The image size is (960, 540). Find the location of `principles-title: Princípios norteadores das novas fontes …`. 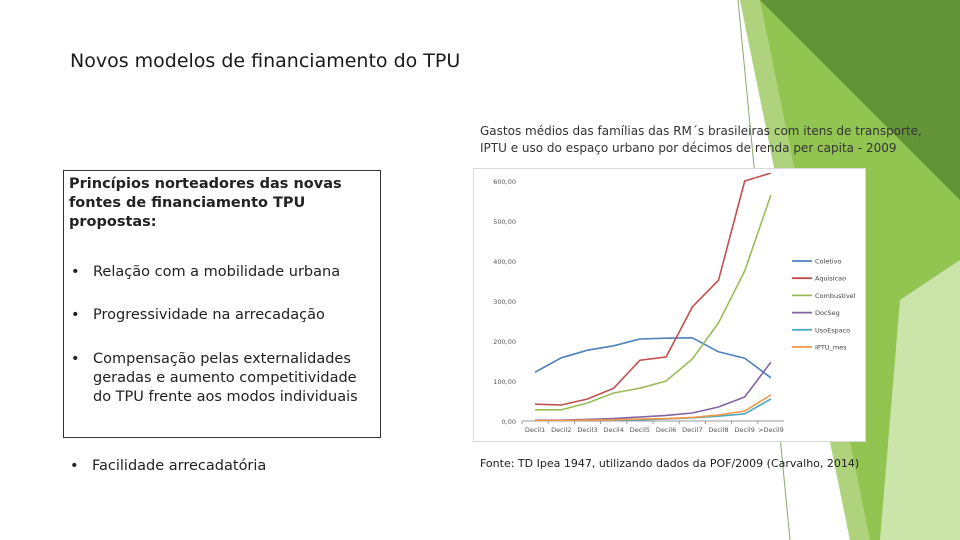

principles-title: Princípios norteadores das novas fontes … is located at coordinates (205, 203).